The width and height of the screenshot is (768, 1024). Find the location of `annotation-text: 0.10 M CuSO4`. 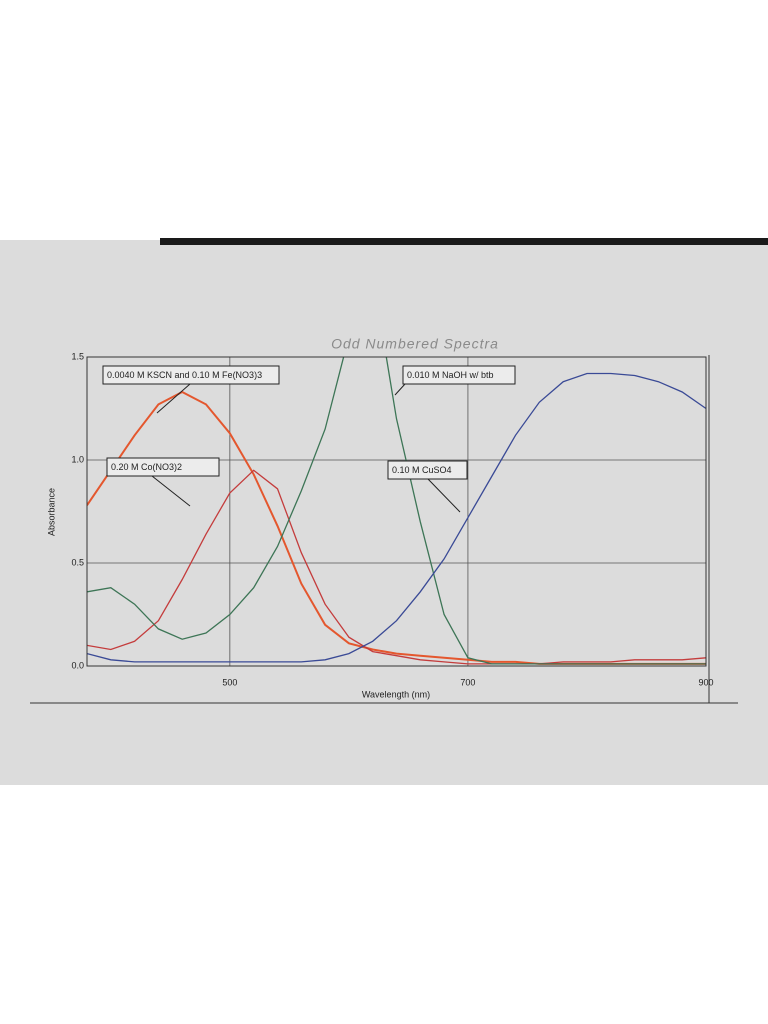

annotation-text: 0.10 M CuSO4 is located at coordinates (422, 470).